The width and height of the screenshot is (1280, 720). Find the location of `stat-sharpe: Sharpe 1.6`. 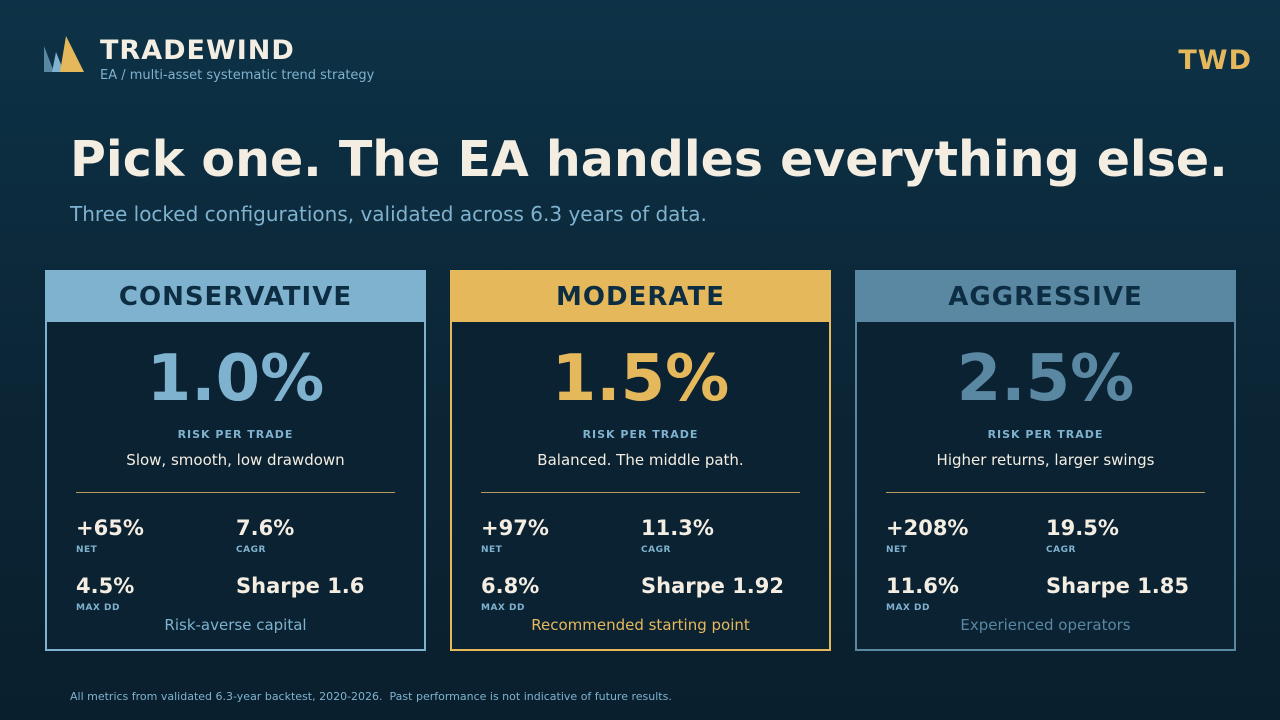

stat-sharpe: Sharpe 1.6 is located at coordinates (330, 593).